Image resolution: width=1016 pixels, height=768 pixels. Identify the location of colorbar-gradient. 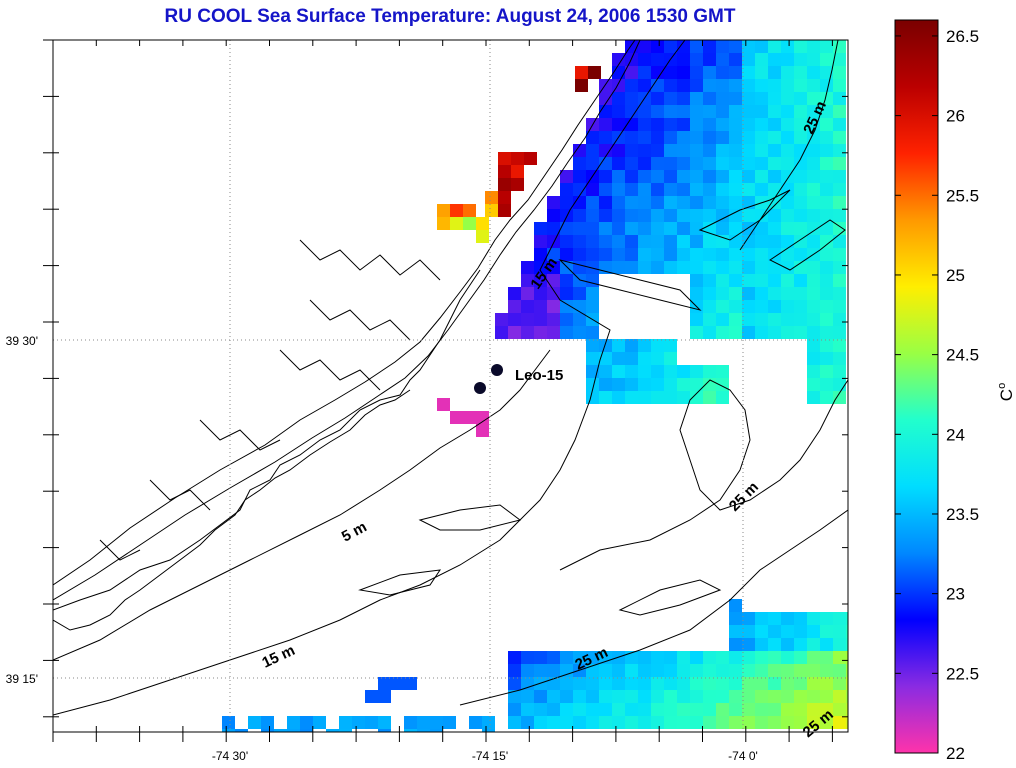
(916, 386).